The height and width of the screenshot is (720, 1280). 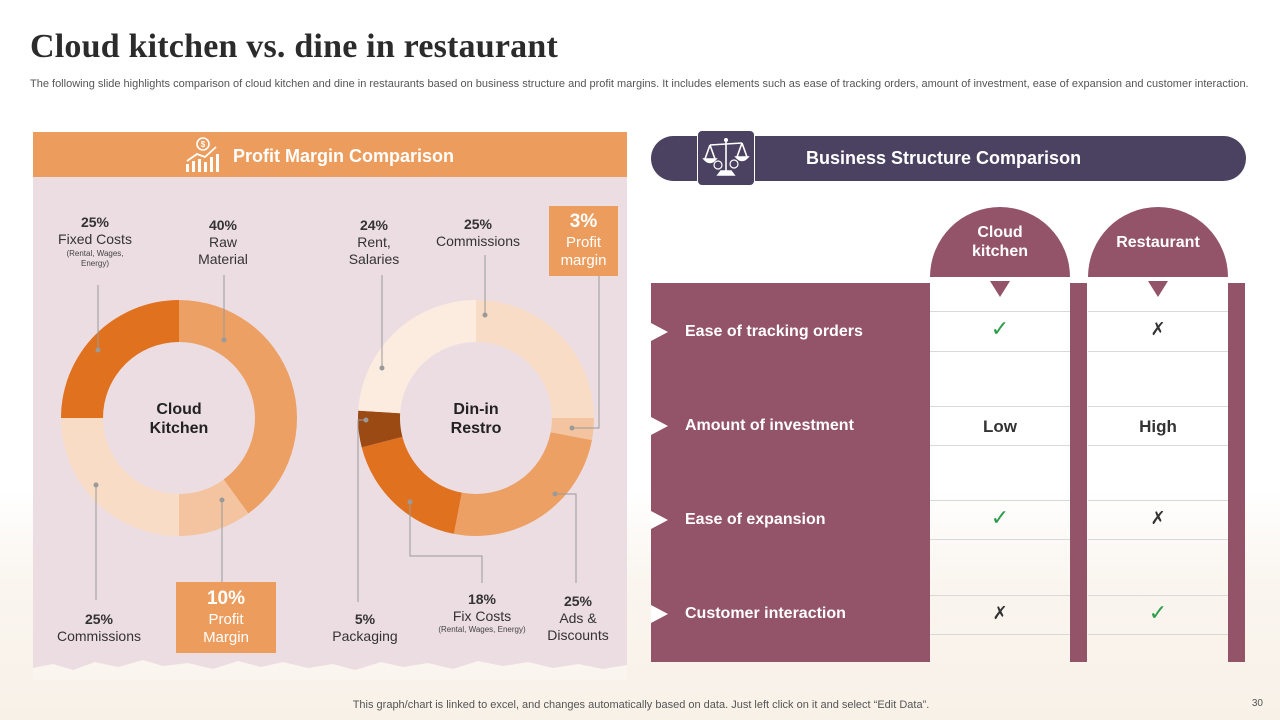 What do you see at coordinates (1257, 703) in the screenshot?
I see `page-number: 30` at bounding box center [1257, 703].